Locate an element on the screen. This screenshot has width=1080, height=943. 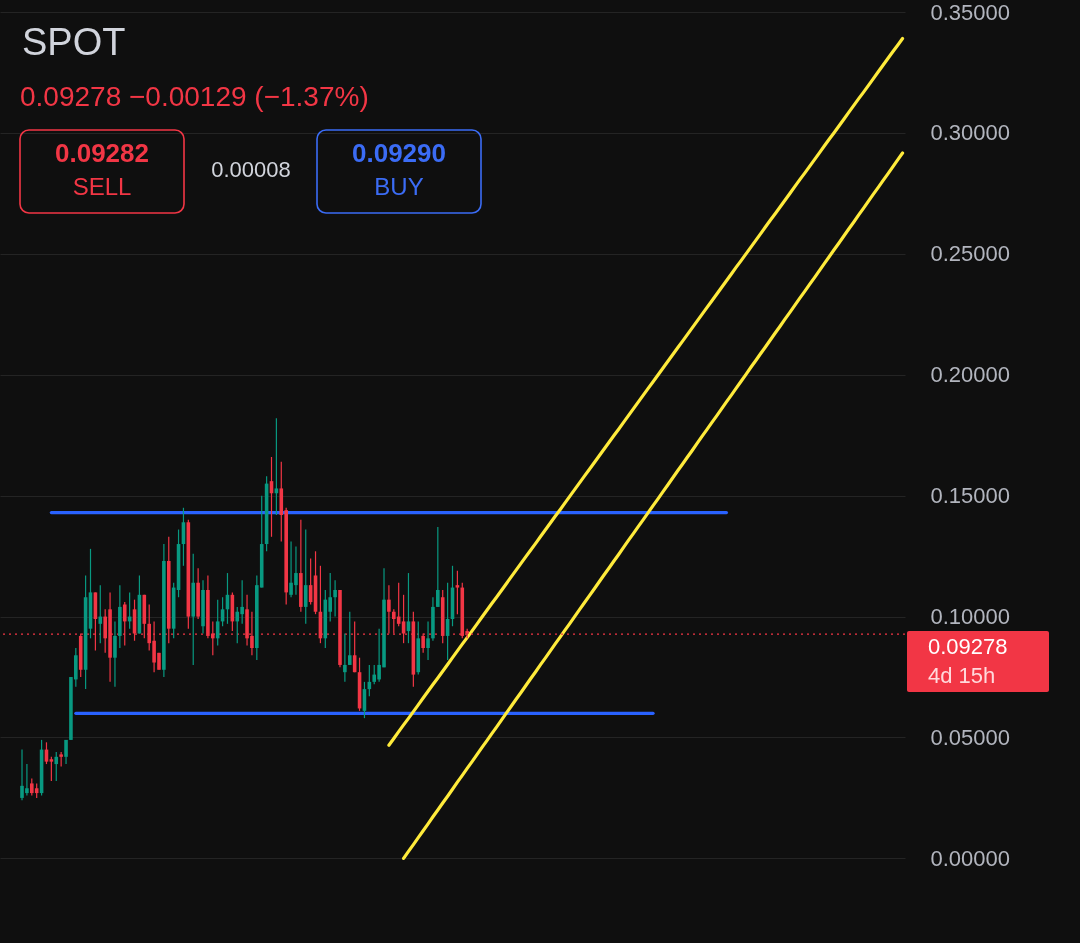
annotation: 0.00008 is located at coordinates (251, 169).